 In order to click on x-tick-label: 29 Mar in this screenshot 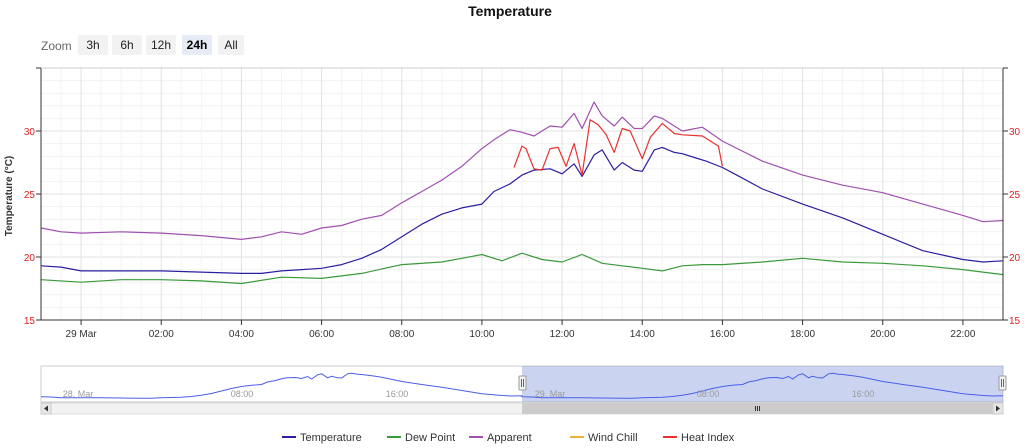, I will do `click(82, 334)`.